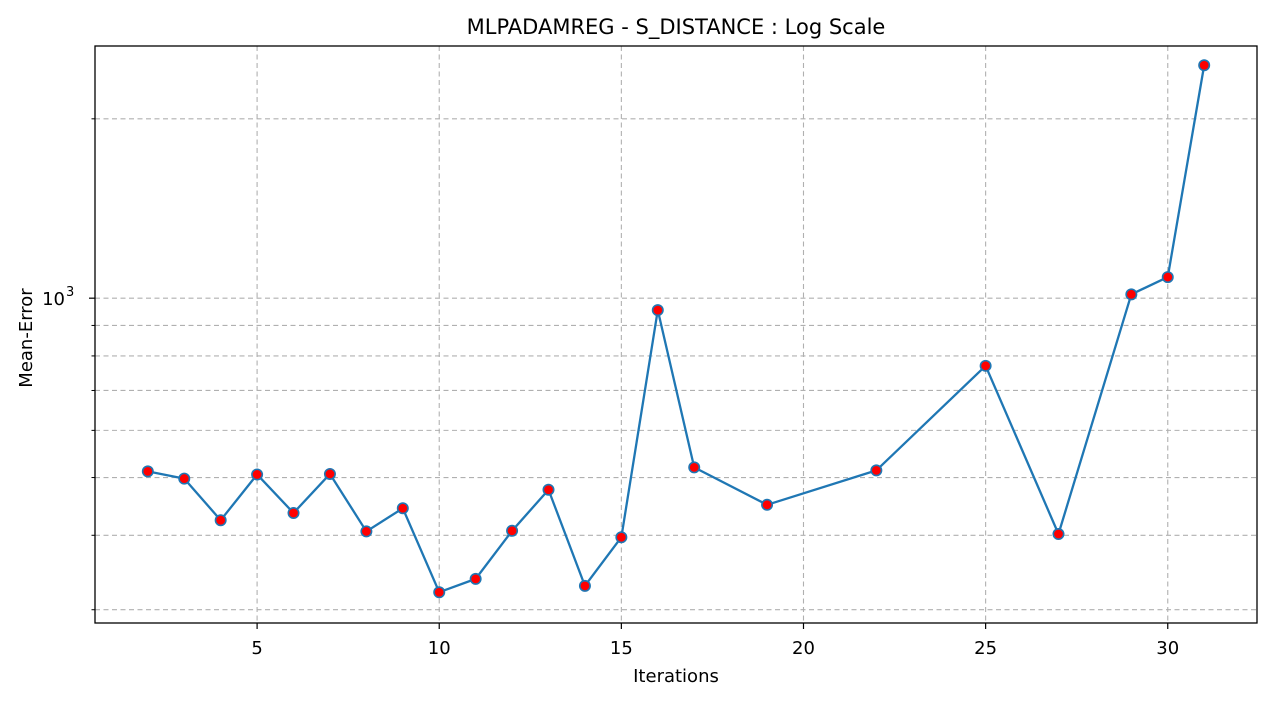  I want to click on y-axis-label: Mean-Error, so click(26, 338).